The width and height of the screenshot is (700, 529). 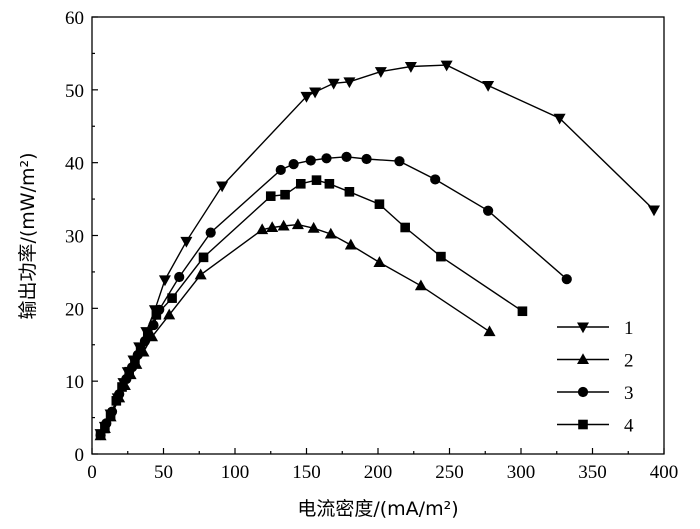 What do you see at coordinates (306, 472) in the screenshot?
I see `x-tick-label: 150` at bounding box center [306, 472].